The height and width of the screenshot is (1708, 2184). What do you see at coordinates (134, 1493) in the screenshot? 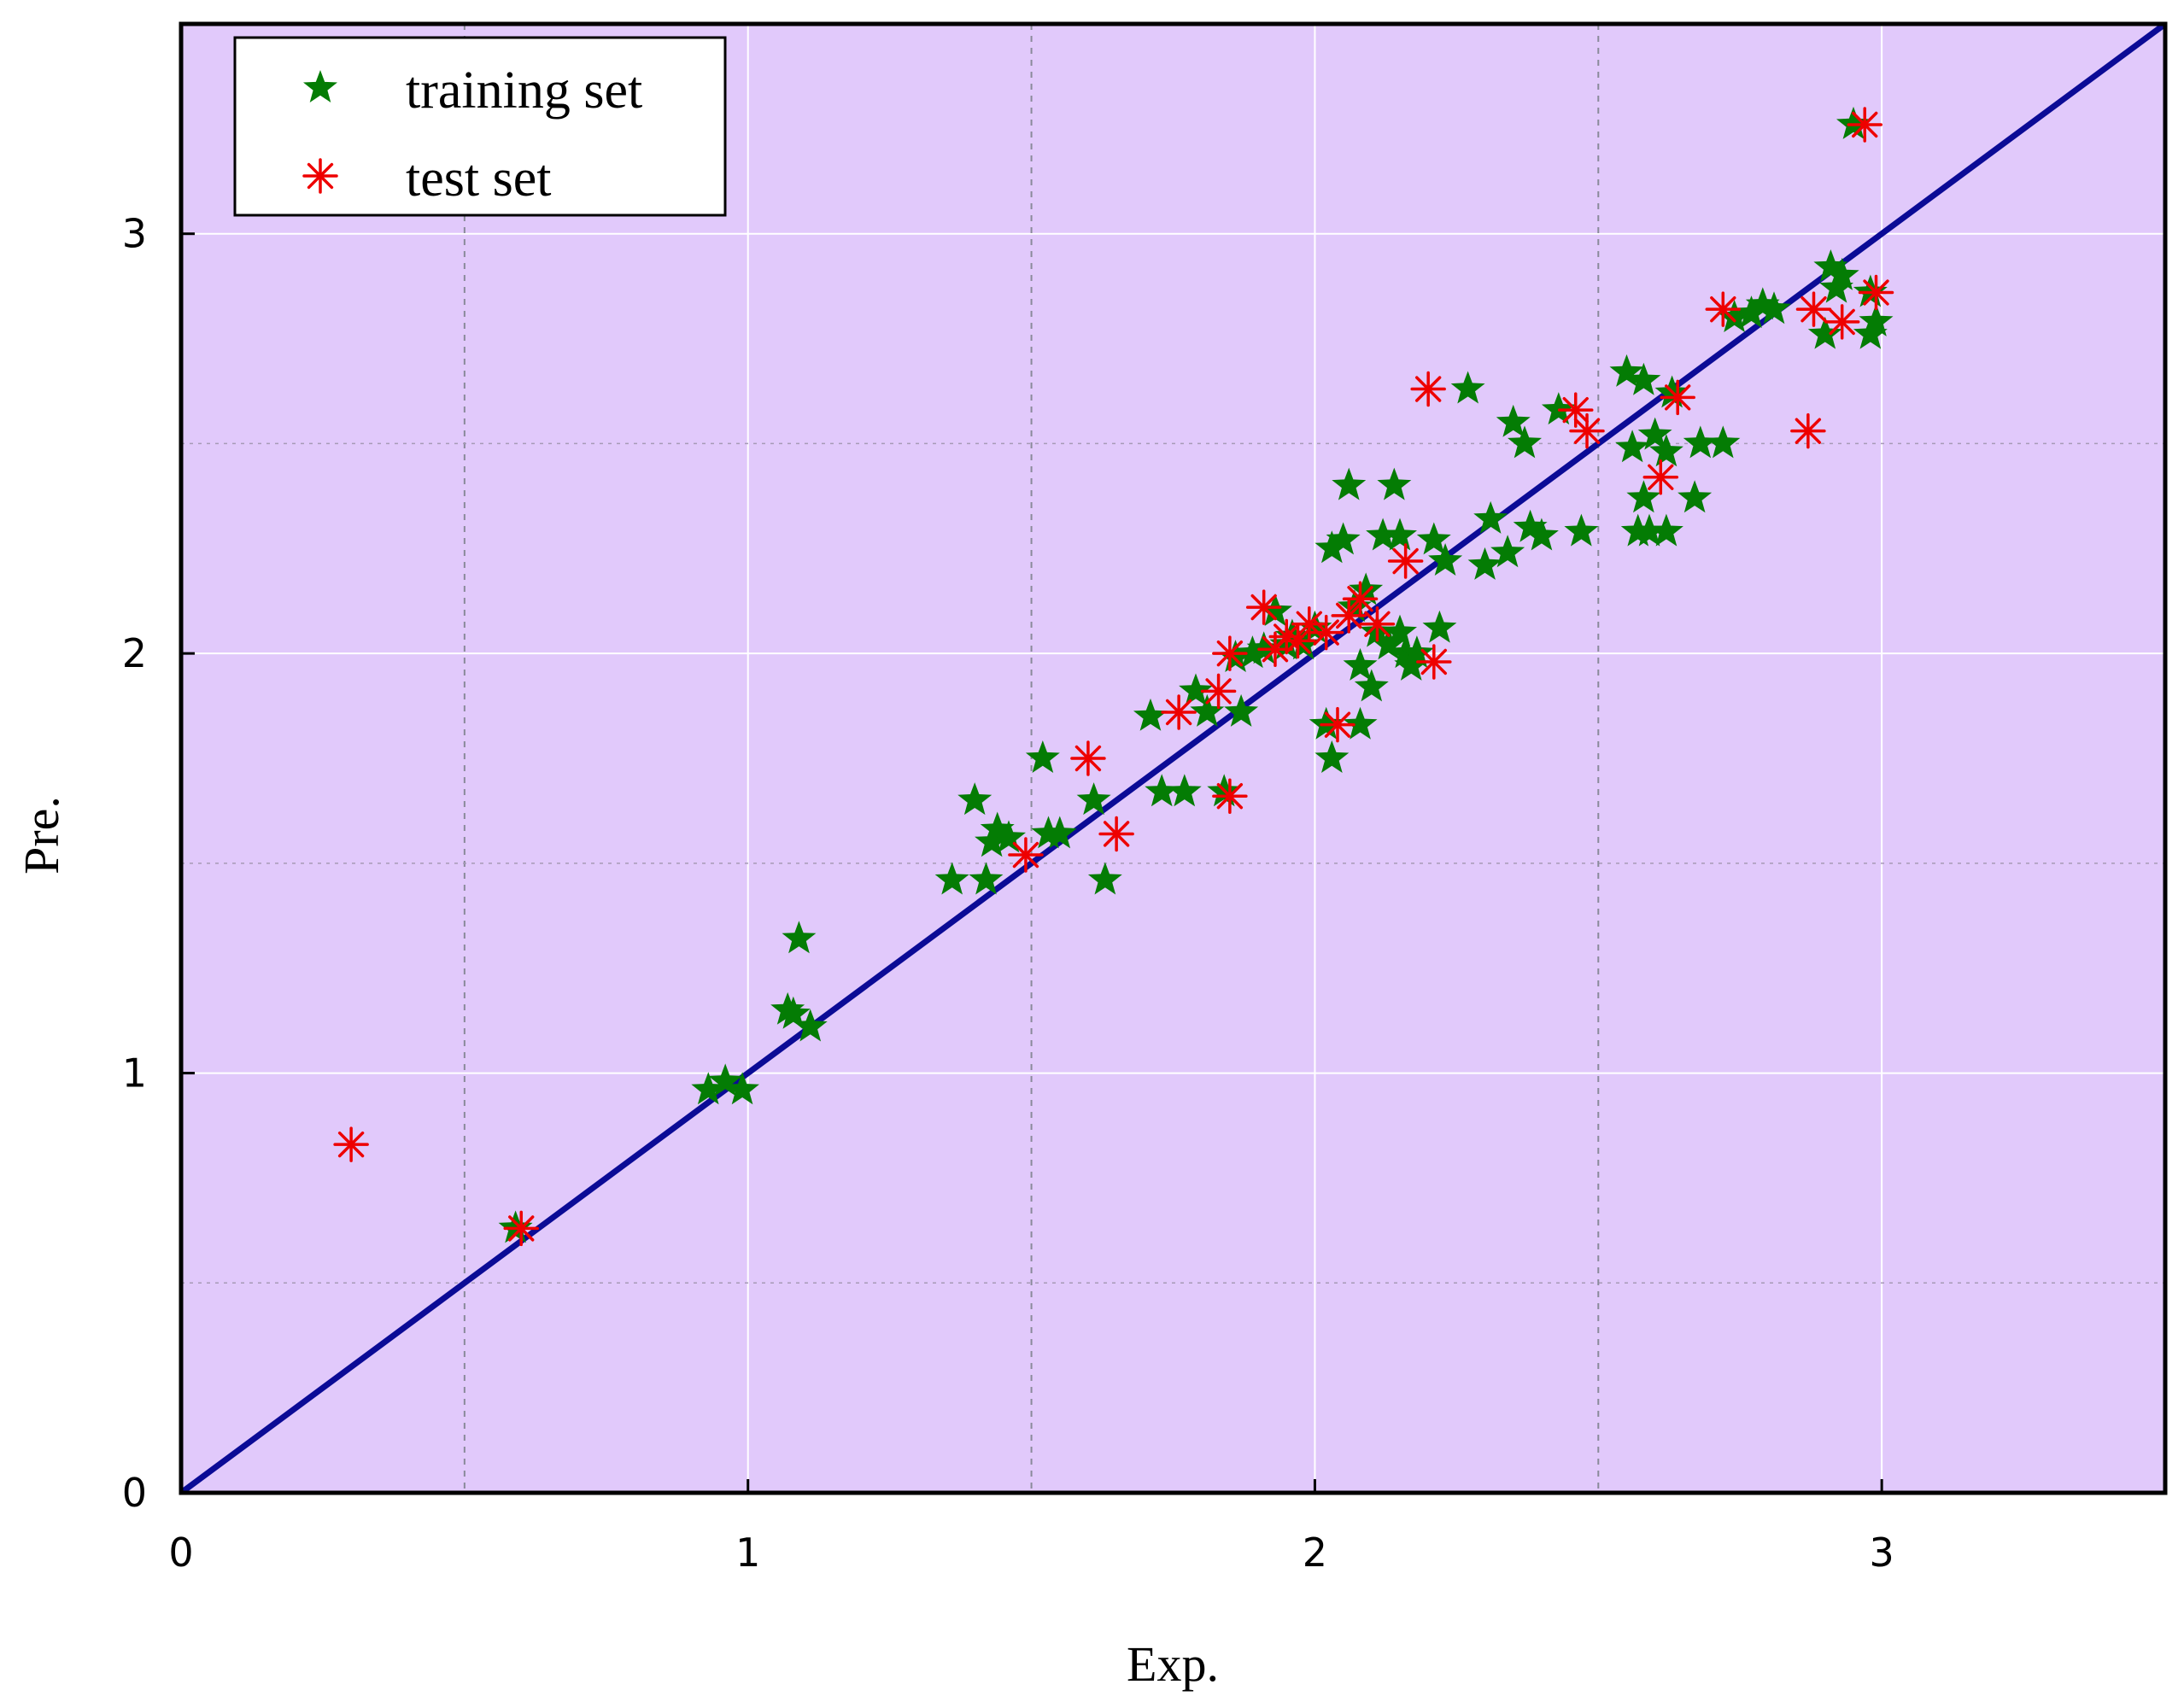
I see `y-tick-label: 0` at bounding box center [134, 1493].